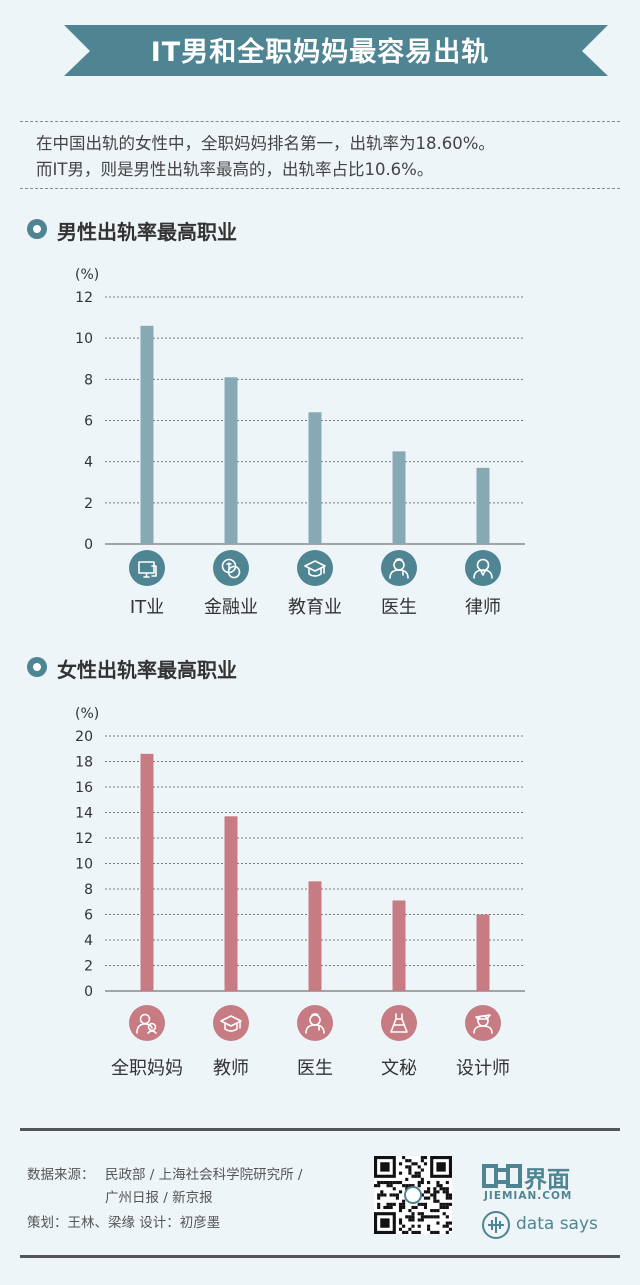 The height and width of the screenshot is (1285, 640). Describe the element at coordinates (483, 1023) in the screenshot. I see `designer-icon` at that location.